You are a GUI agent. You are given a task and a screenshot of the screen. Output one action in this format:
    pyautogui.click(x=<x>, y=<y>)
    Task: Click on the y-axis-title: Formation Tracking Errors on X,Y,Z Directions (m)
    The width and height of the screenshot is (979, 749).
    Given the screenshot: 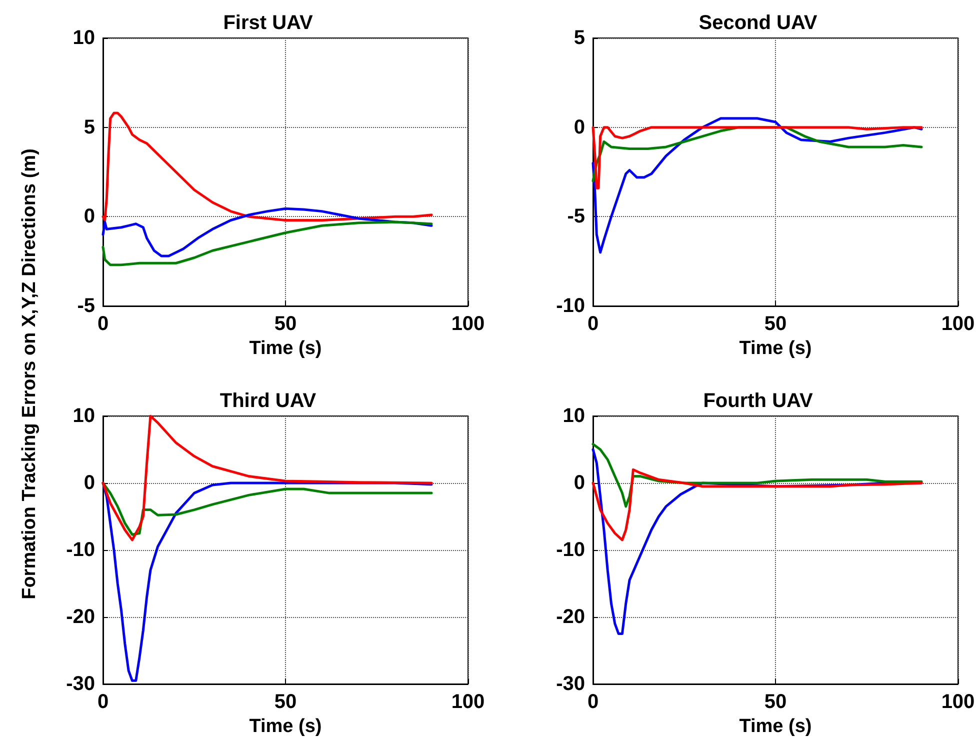 What is the action you would take?
    pyautogui.click(x=30, y=374)
    